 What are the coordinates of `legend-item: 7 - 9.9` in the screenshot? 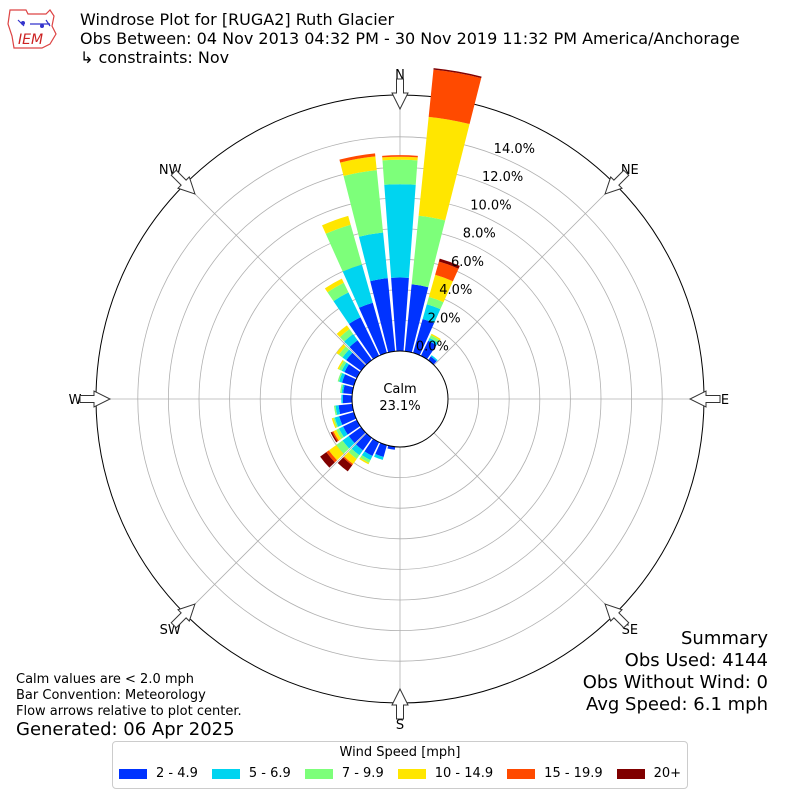 It's located at (344, 773).